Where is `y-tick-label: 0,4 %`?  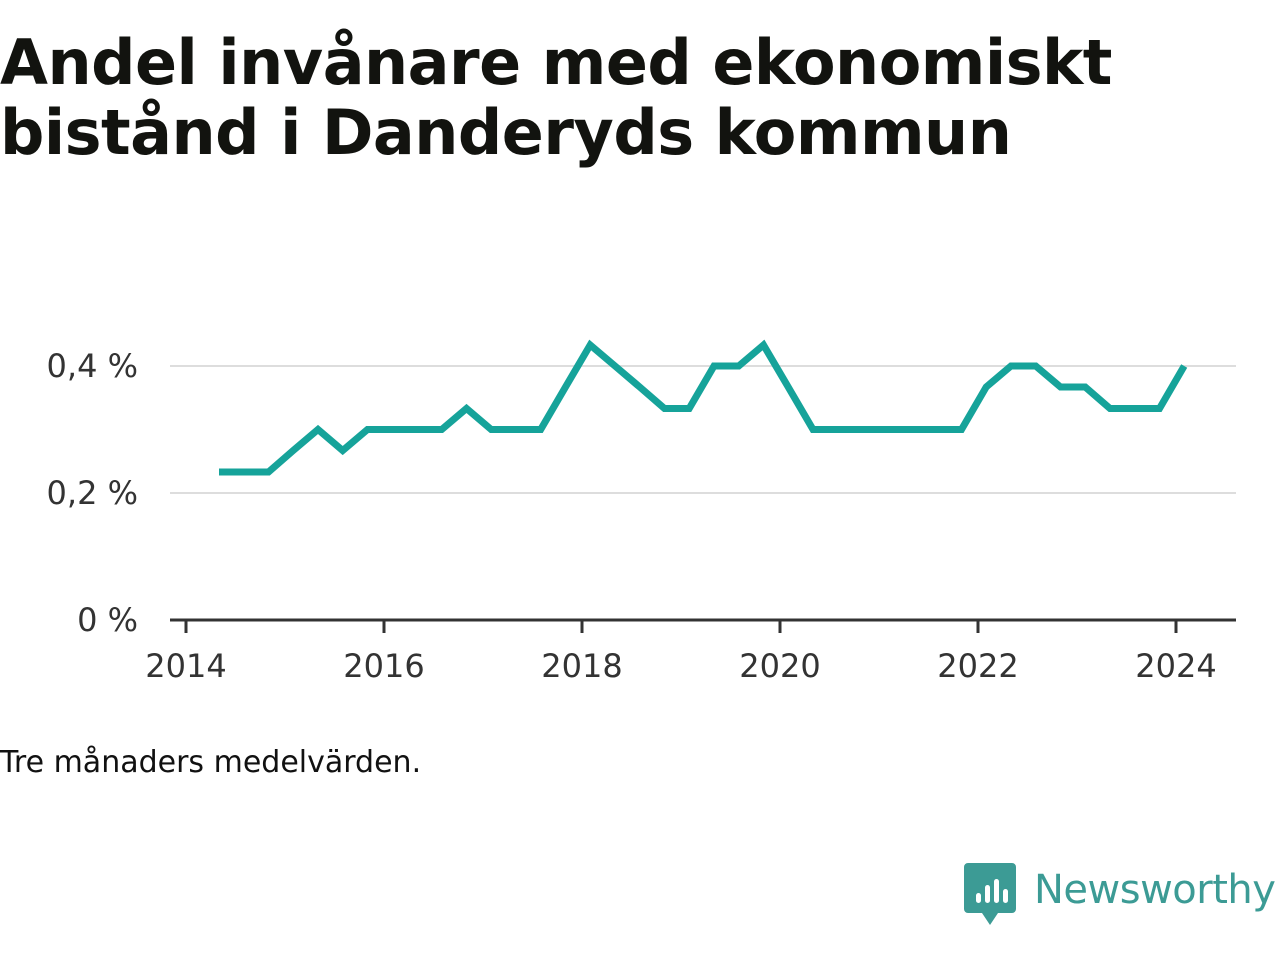
y-tick-label: 0,4 % is located at coordinates (92, 366).